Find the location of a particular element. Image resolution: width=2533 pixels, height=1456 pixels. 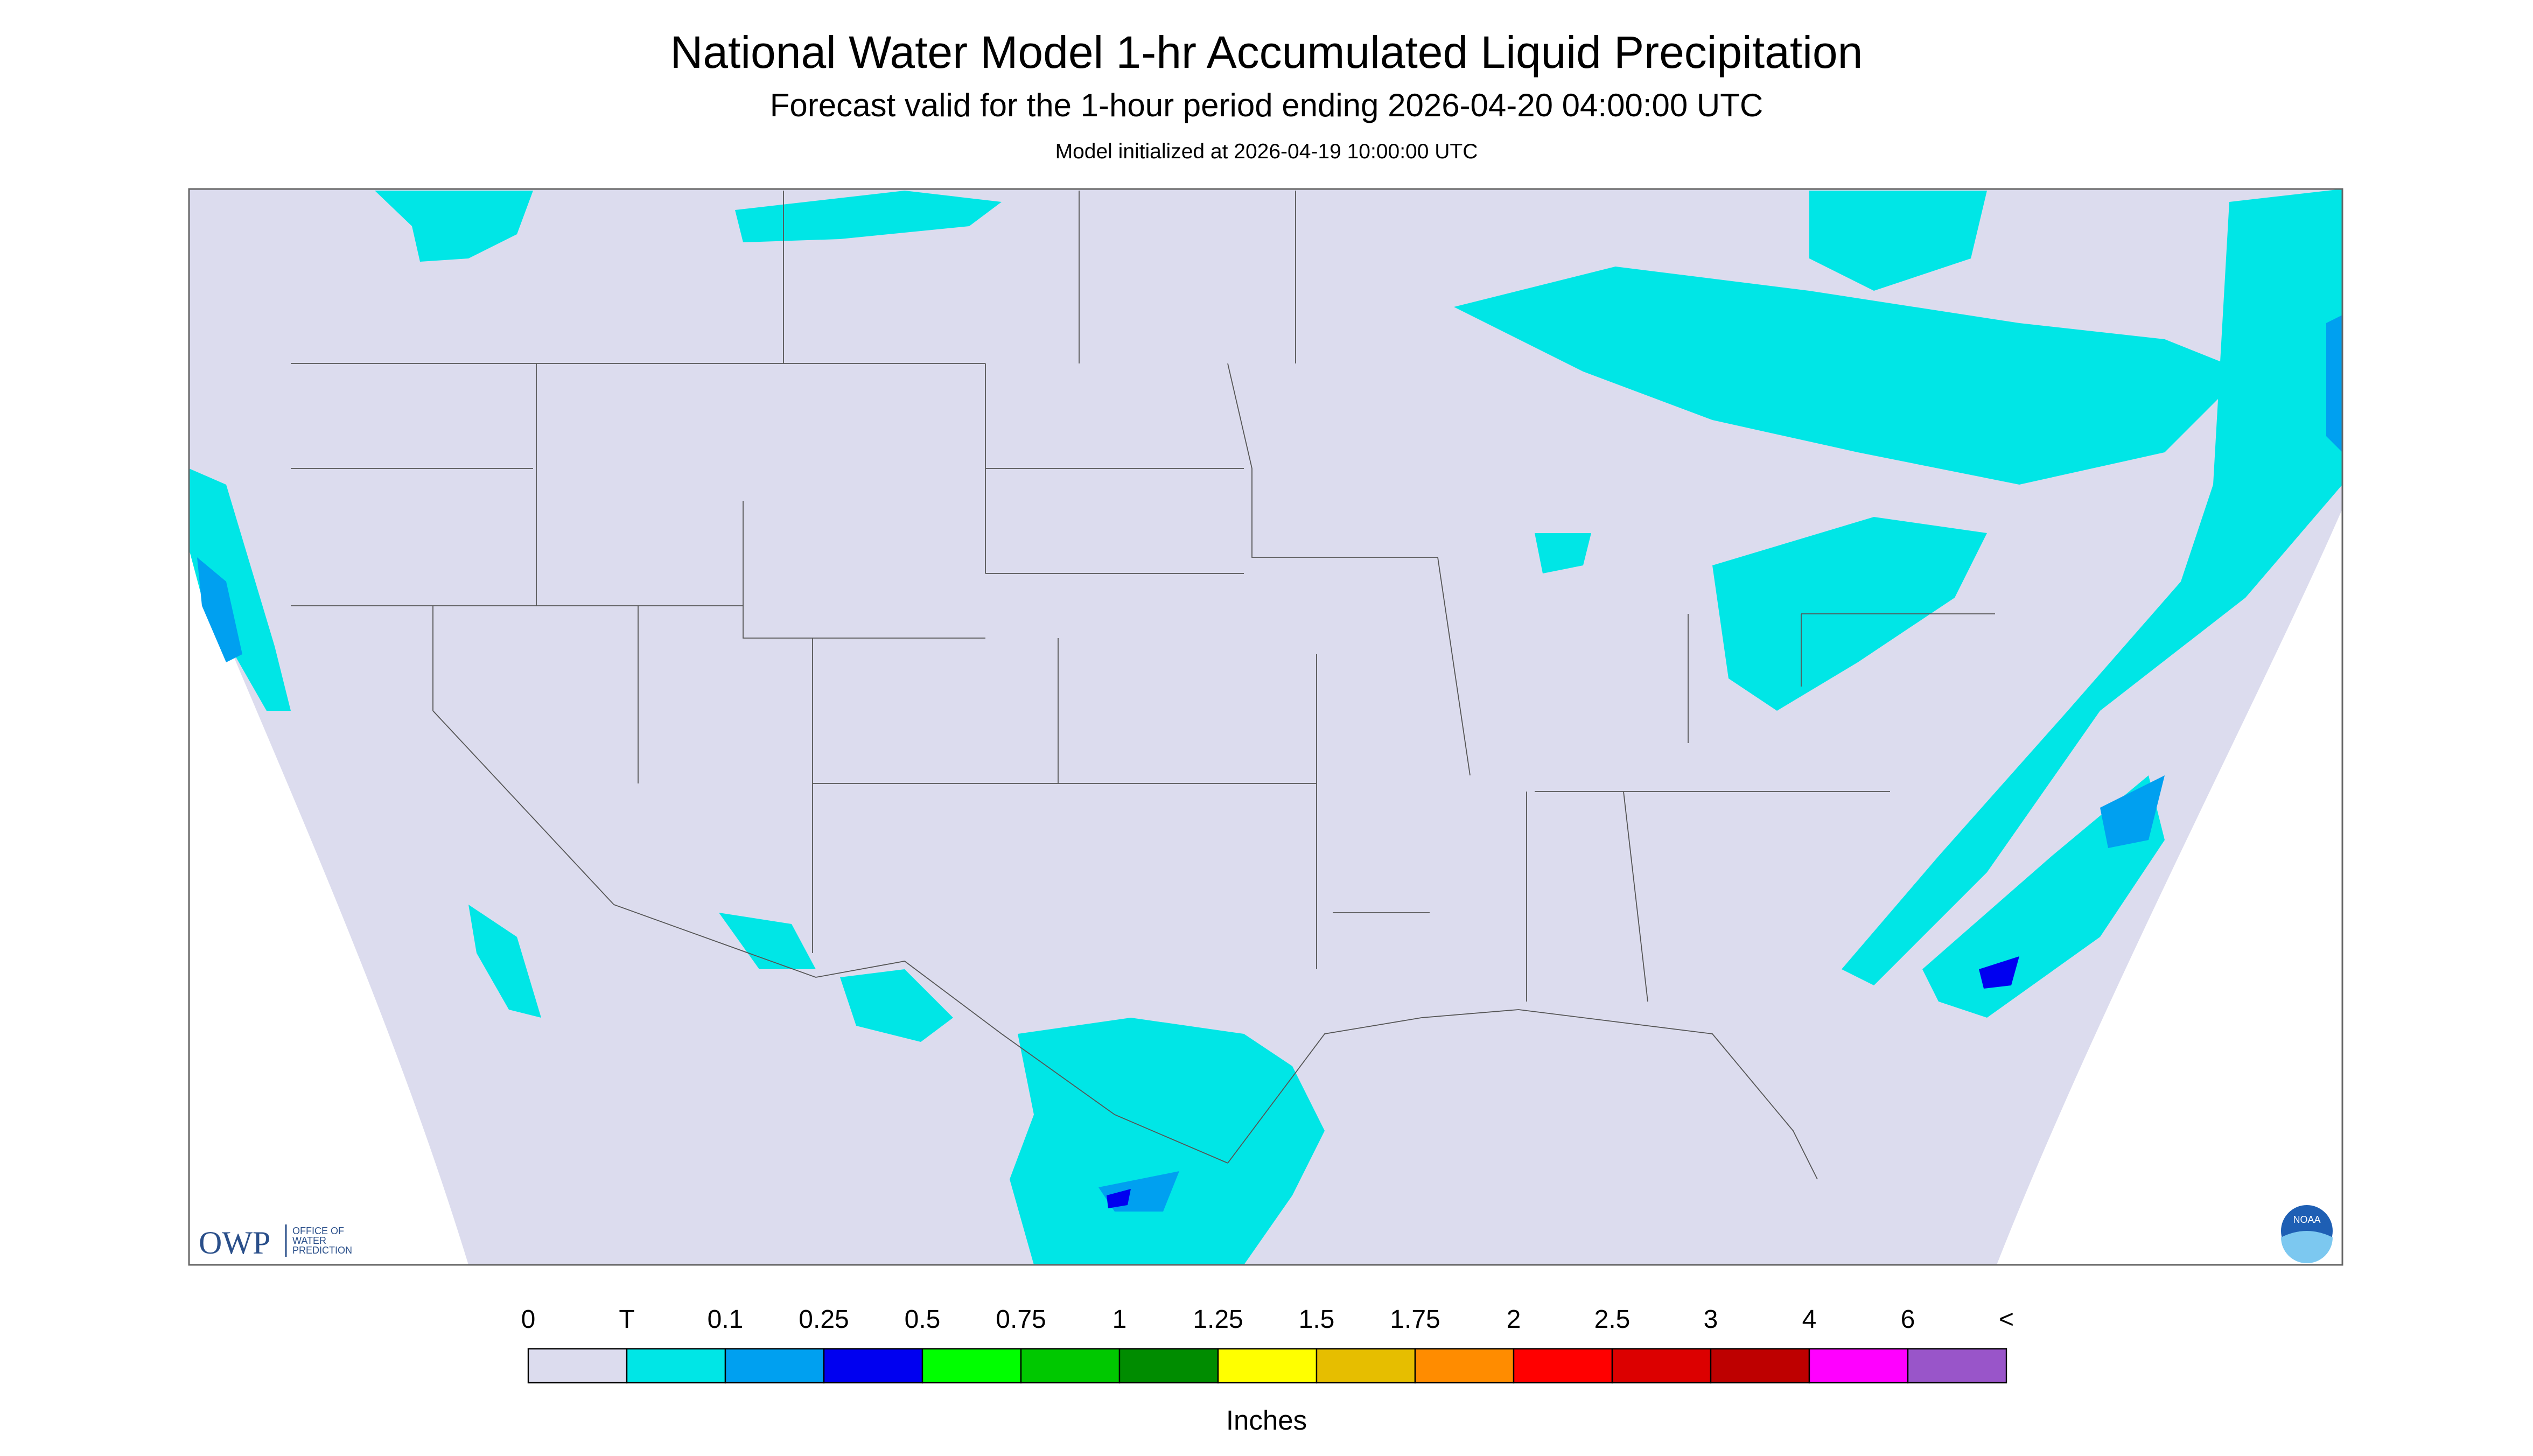

legend-label: 0.75 is located at coordinates (1021, 1319).